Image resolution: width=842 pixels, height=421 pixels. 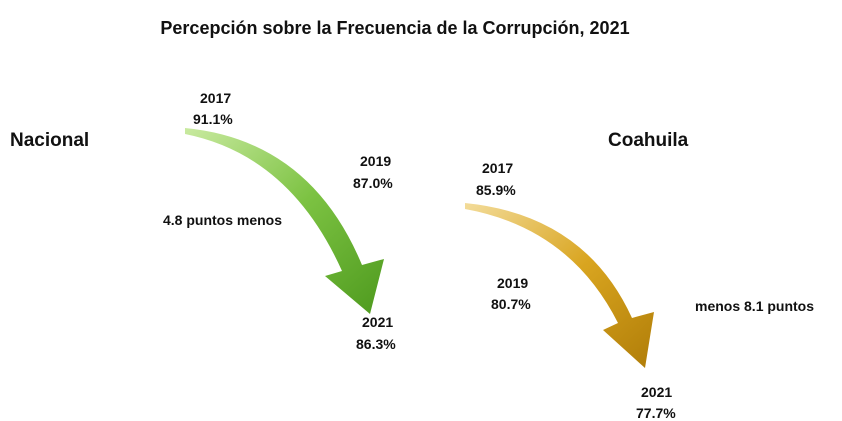 What do you see at coordinates (656, 413) in the screenshot?
I see `value: 77.7%` at bounding box center [656, 413].